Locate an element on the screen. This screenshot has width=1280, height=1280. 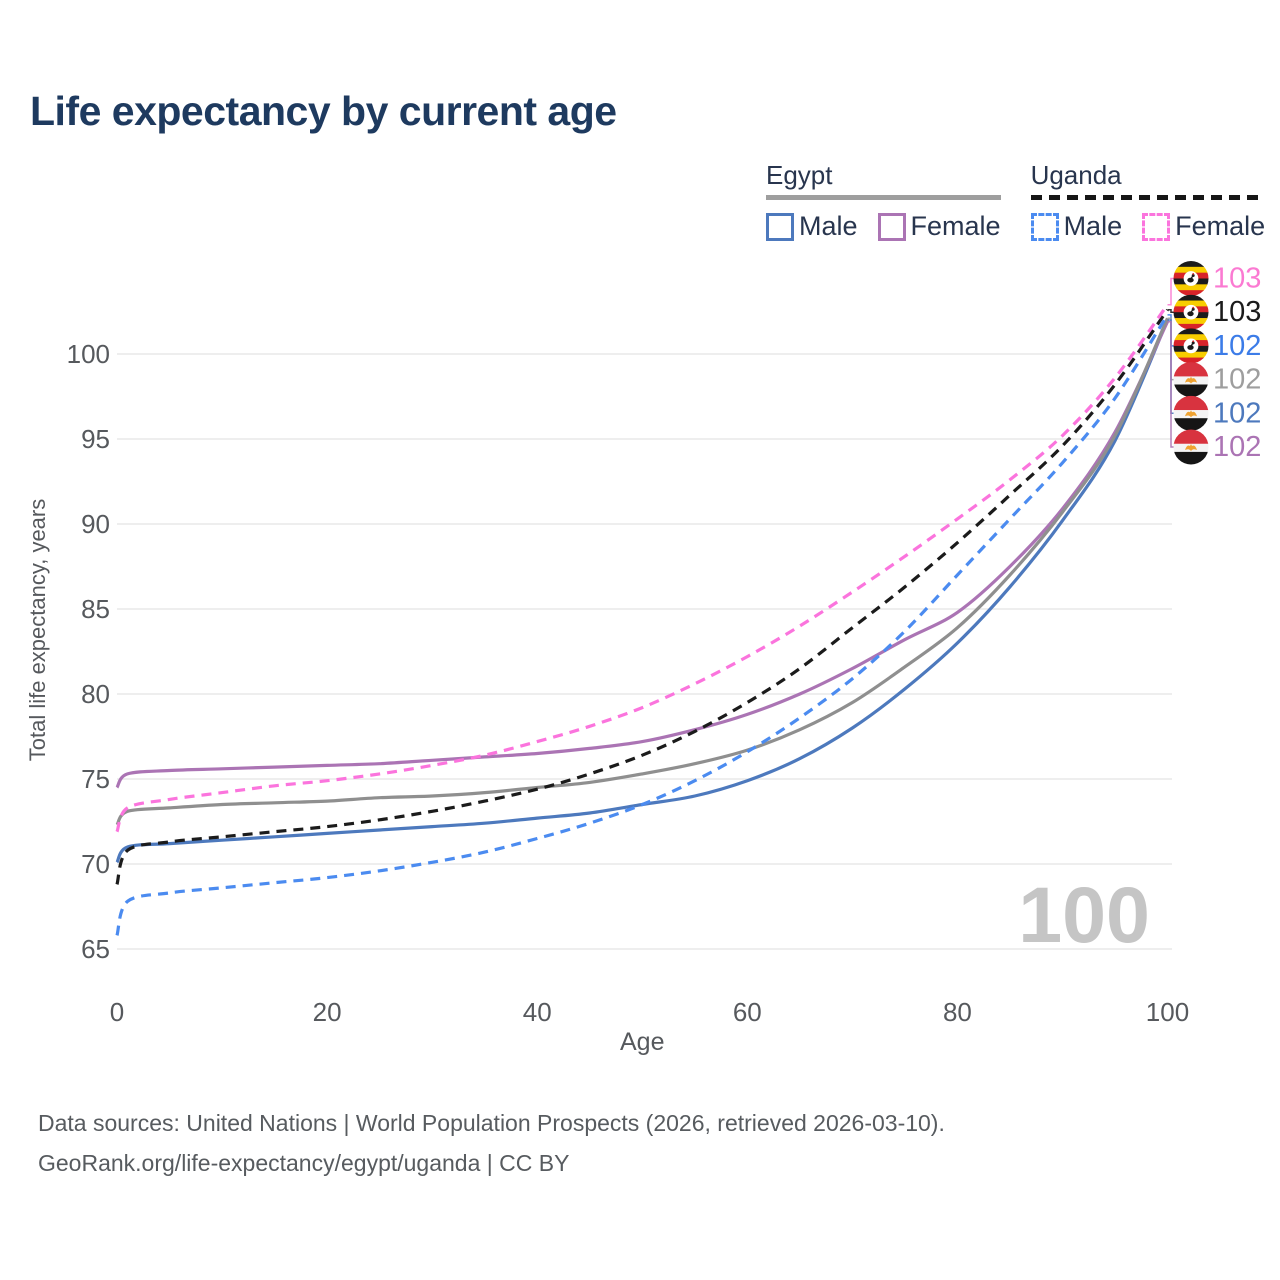
legend-underline-uganda is located at coordinates (1148, 197).